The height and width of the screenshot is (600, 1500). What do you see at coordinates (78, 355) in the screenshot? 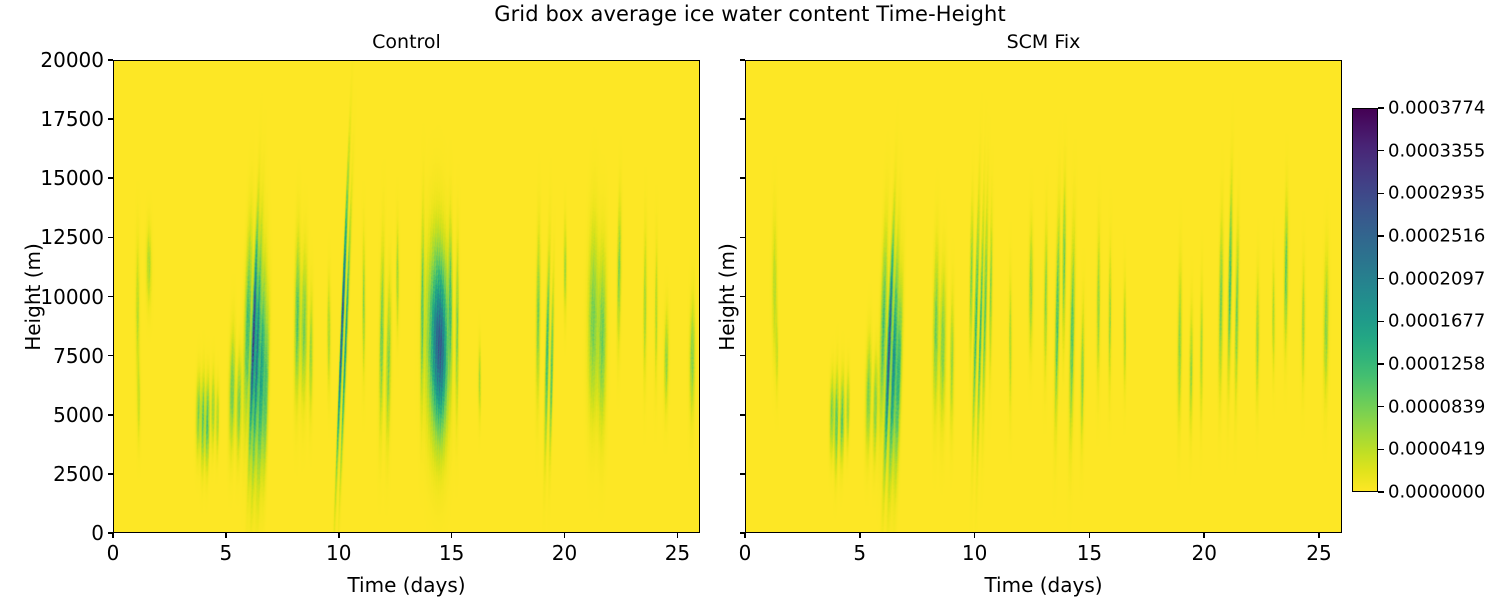
I see `y-ticklabel-control-3: 7500` at bounding box center [78, 355].